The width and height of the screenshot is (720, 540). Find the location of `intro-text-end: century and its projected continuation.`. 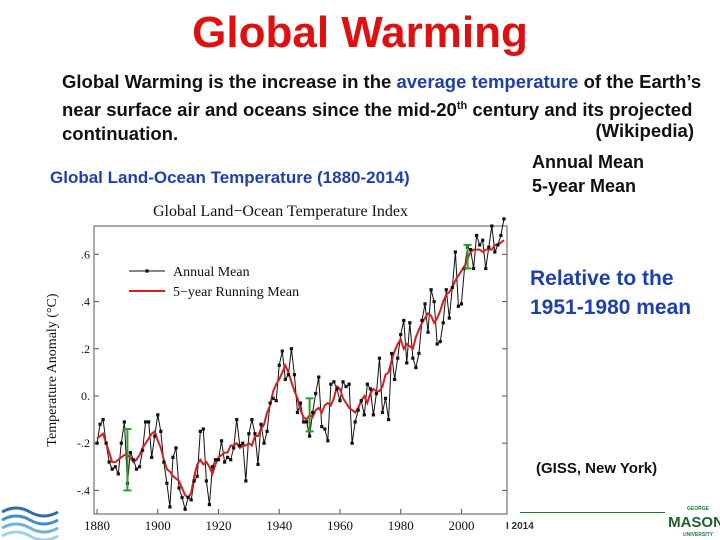

intro-text-end: century and its projected continuation. is located at coordinates (377, 122).